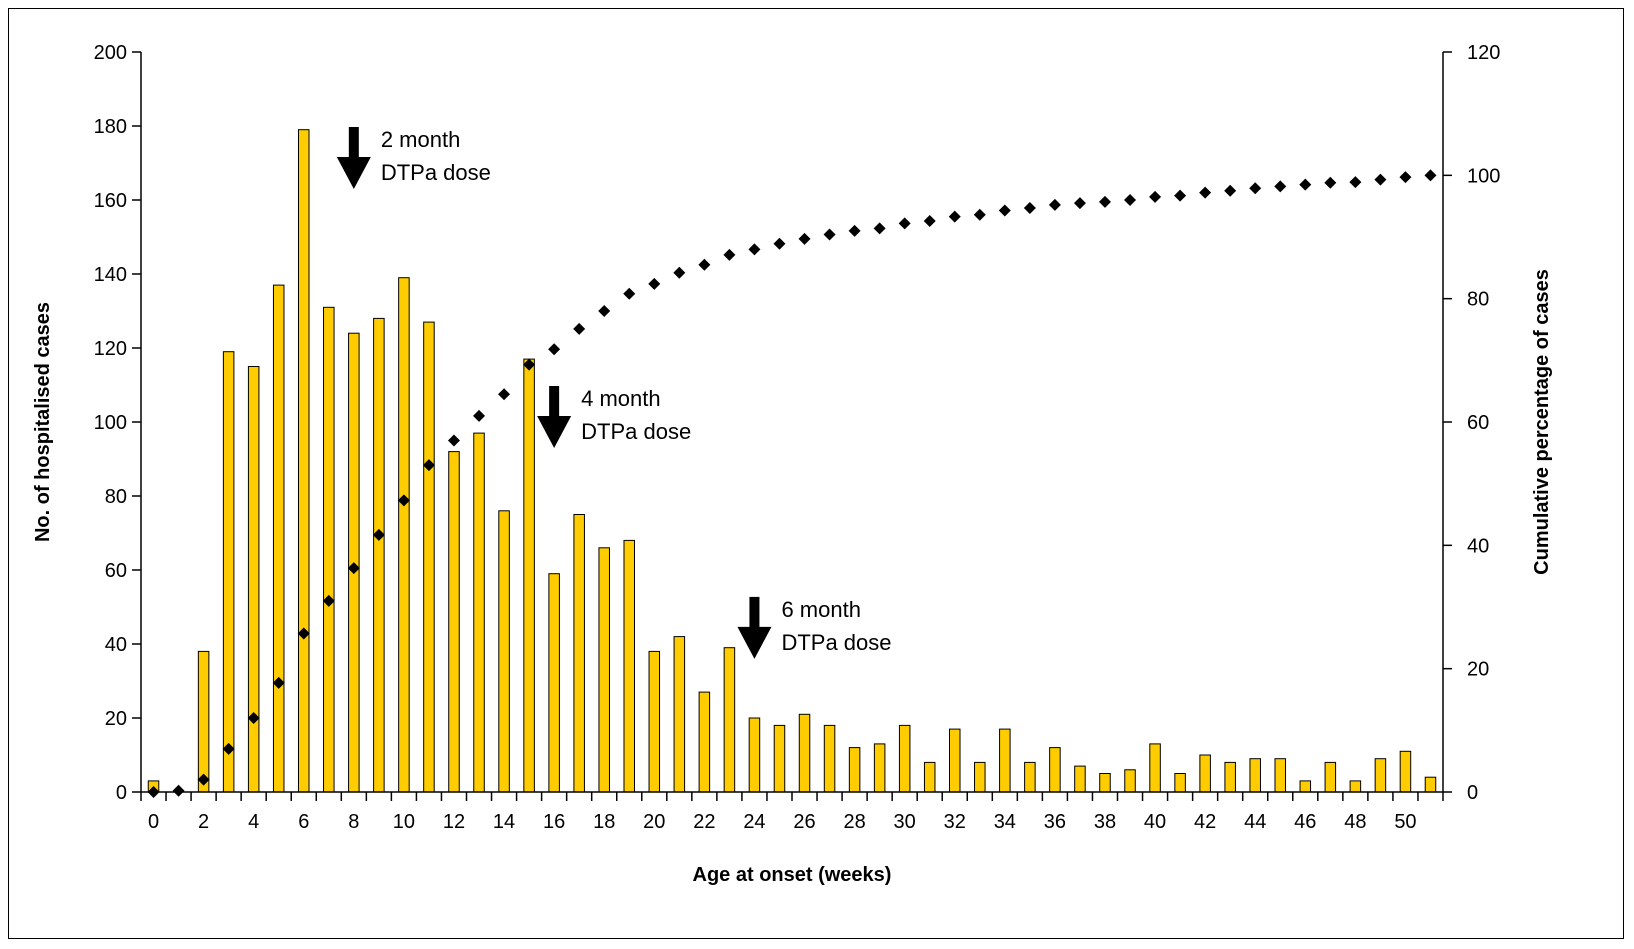  Describe the element at coordinates (203, 822) in the screenshot. I see `x-tick-label: 2` at that location.